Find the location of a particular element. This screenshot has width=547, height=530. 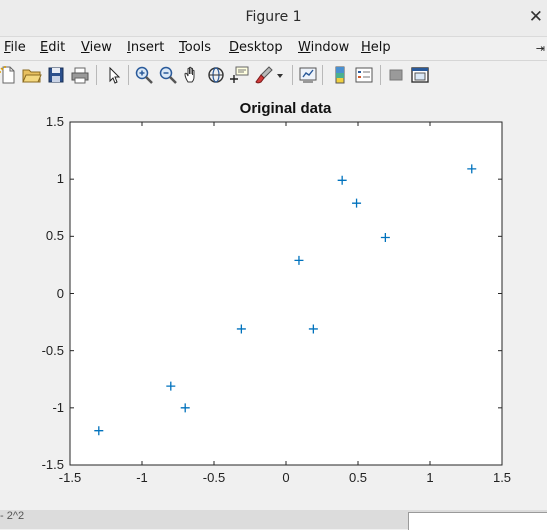

window-title-bar: Figure 1 ✕ is located at coordinates (273, 18).